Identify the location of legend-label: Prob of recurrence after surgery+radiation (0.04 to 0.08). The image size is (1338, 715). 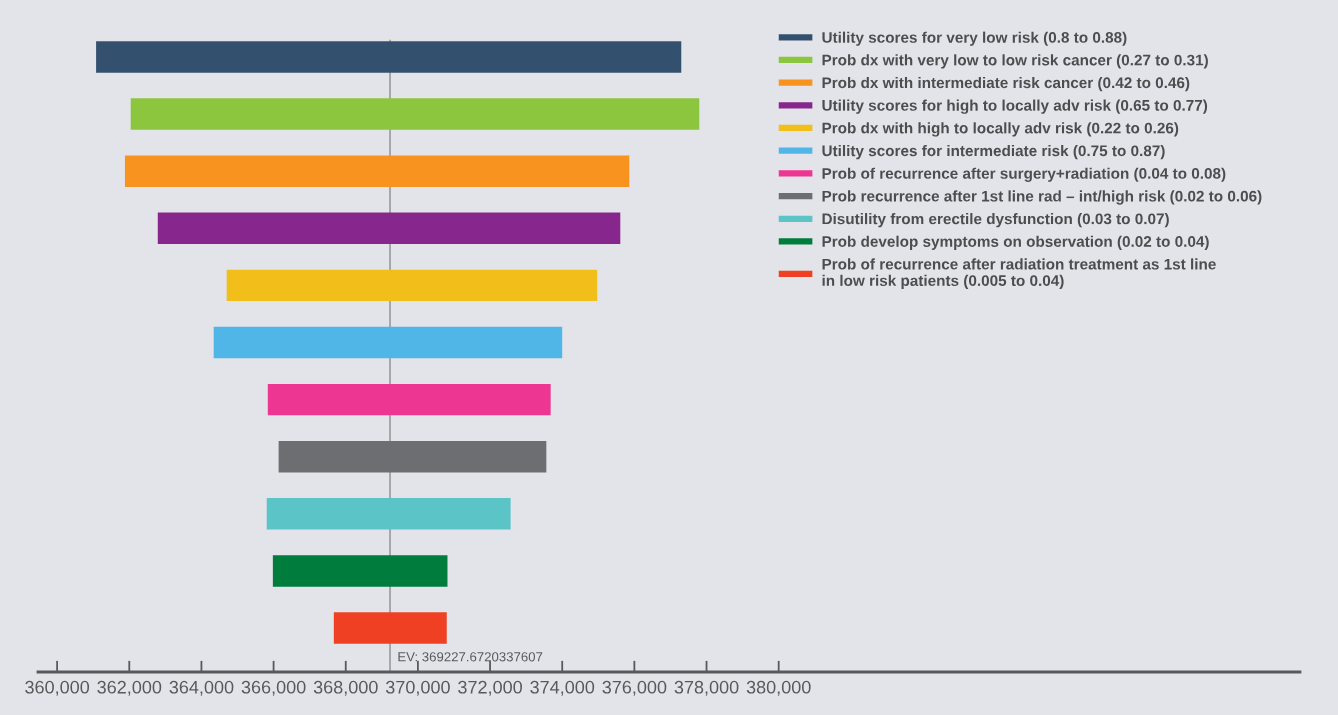
(1024, 174).